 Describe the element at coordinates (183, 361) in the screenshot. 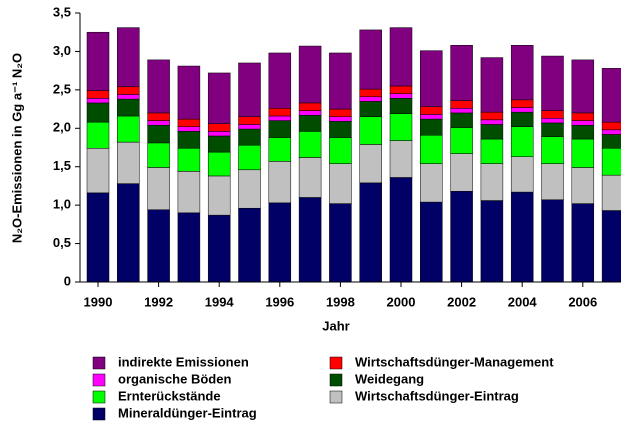

I see `legend-label: indirekte Emissionen` at that location.